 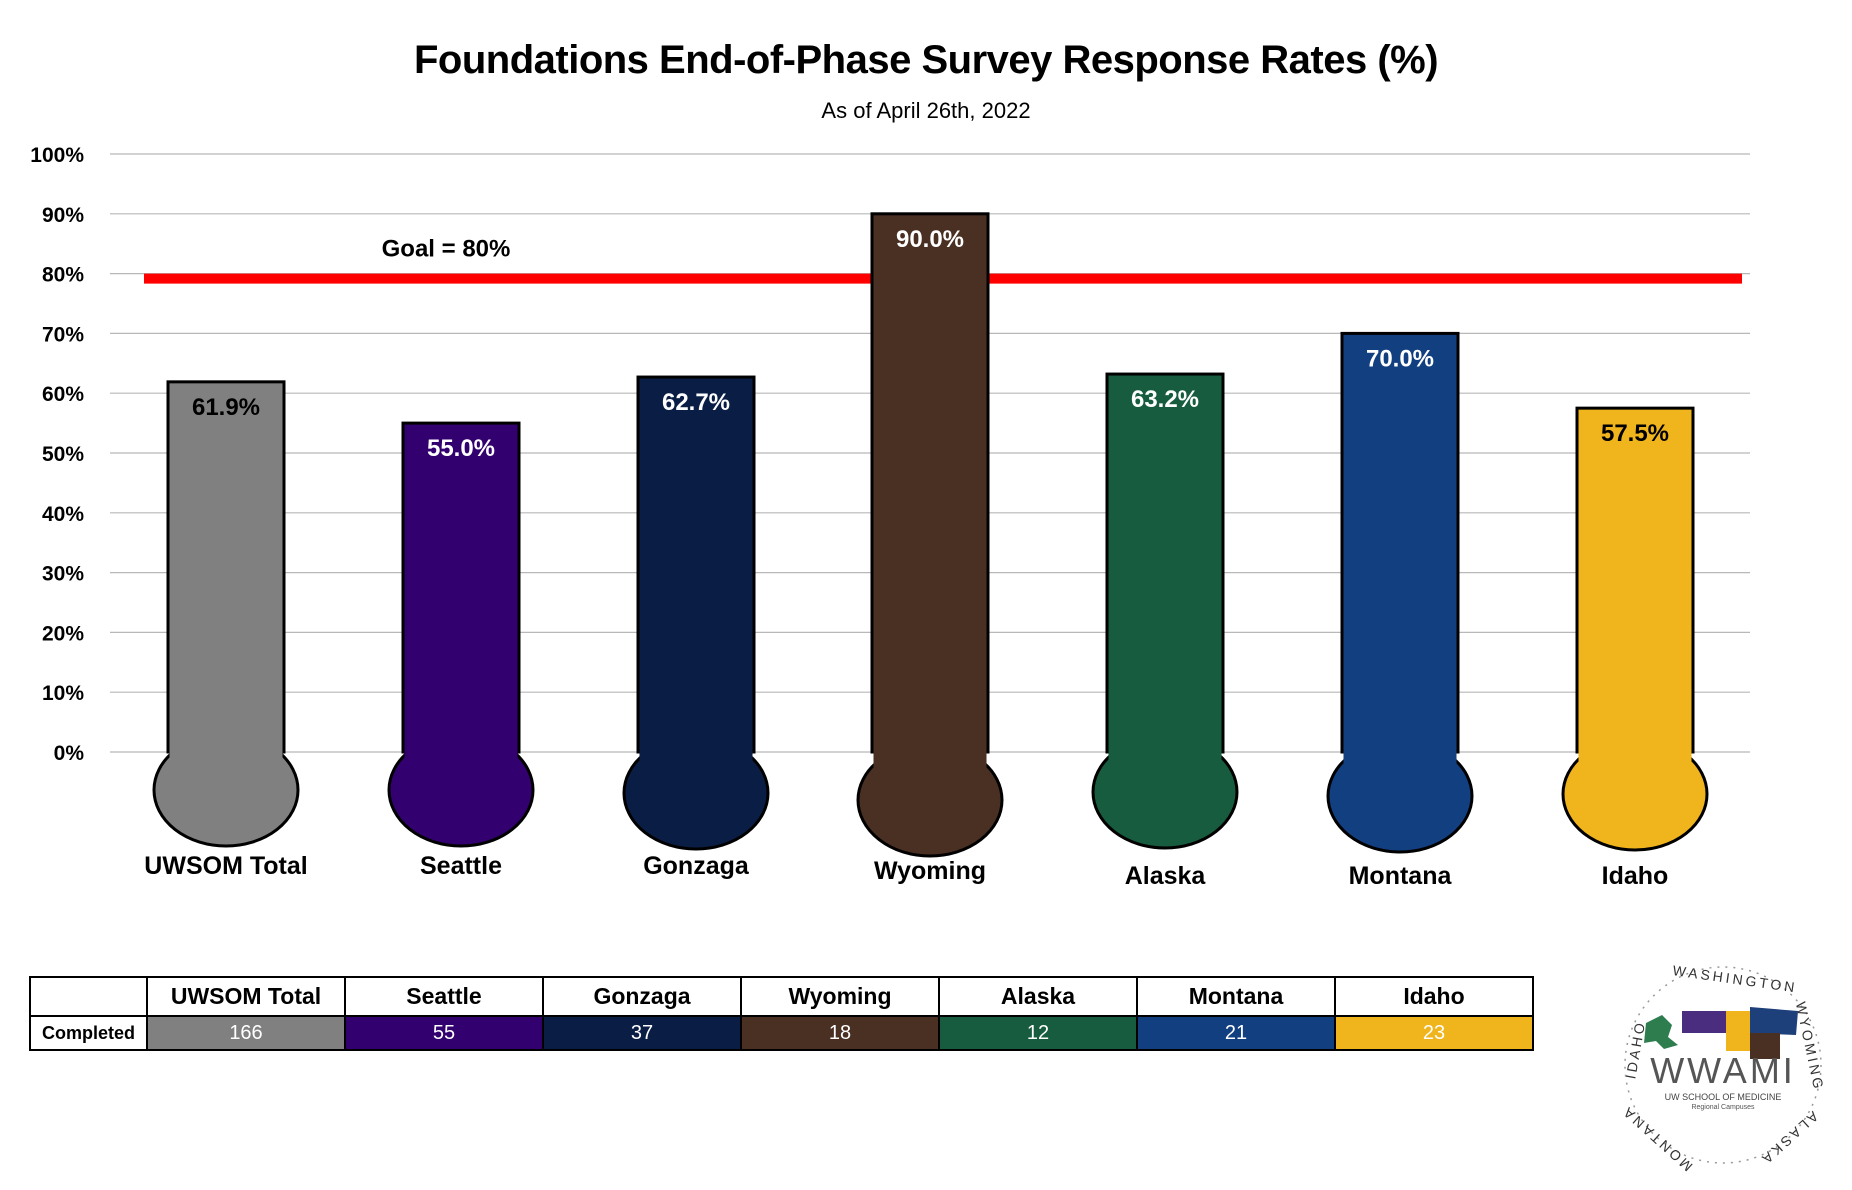 I want to click on goal-label: Goal = 80%, so click(x=446, y=249).